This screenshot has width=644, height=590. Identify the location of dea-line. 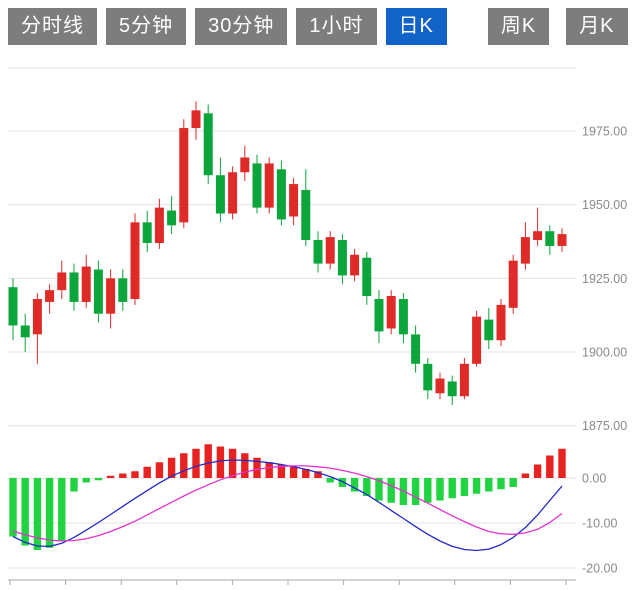
(287, 503).